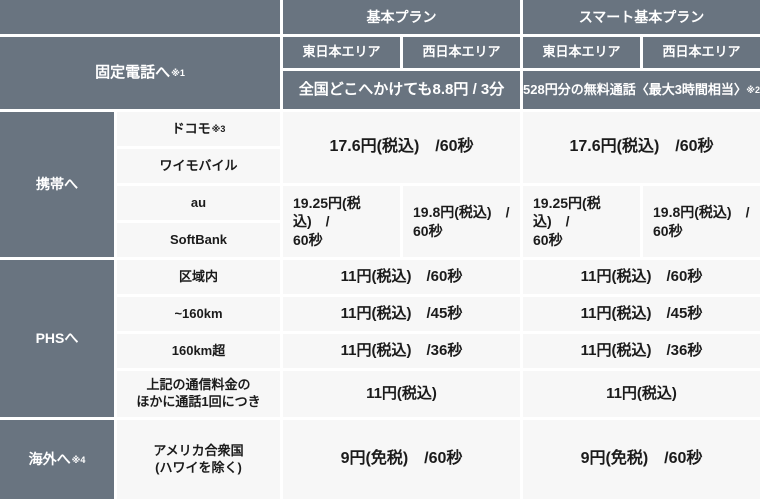  I want to click on area-header-basic-east: 東日本エリア, so click(341, 52).